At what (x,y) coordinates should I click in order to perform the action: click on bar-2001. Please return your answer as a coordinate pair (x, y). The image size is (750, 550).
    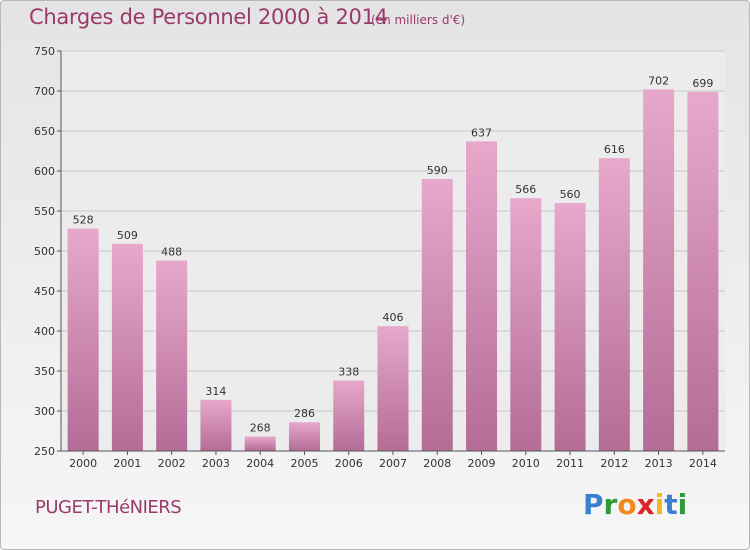
    Looking at the image, I should click on (127, 347).